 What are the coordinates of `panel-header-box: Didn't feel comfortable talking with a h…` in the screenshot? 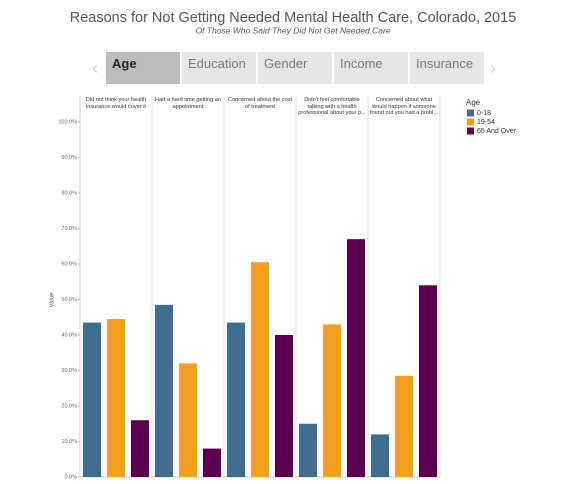 It's located at (332, 106).